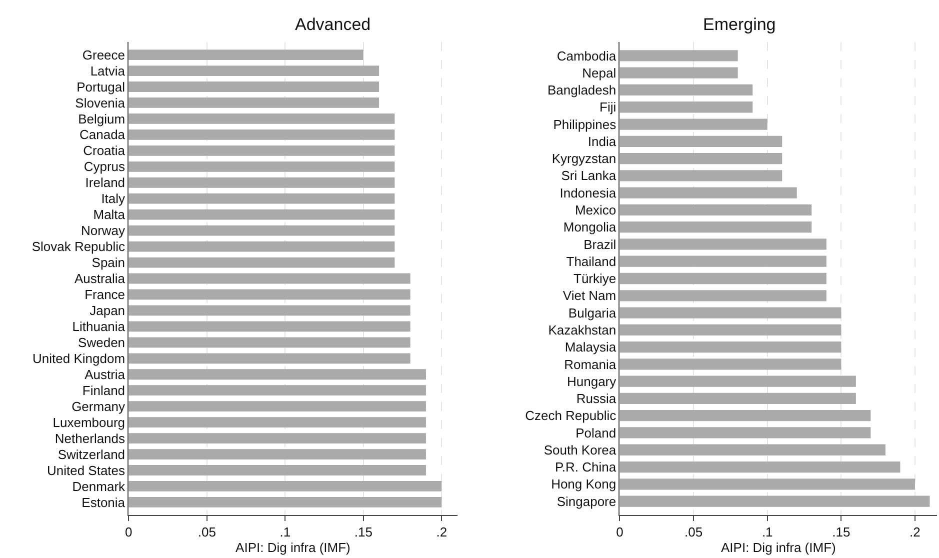  I want to click on y-tick-label: Nepal, so click(599, 72).